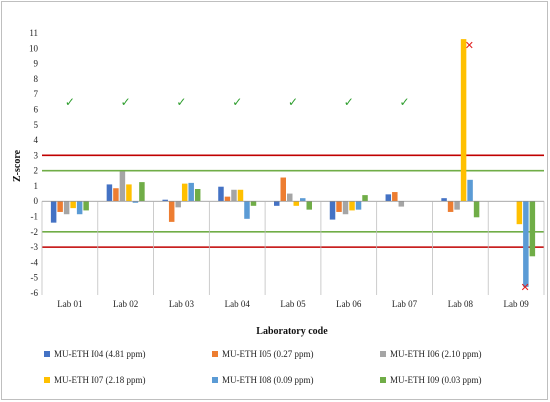 The width and height of the screenshot is (550, 402). I want to click on y-tick-label: 2, so click(36, 171).